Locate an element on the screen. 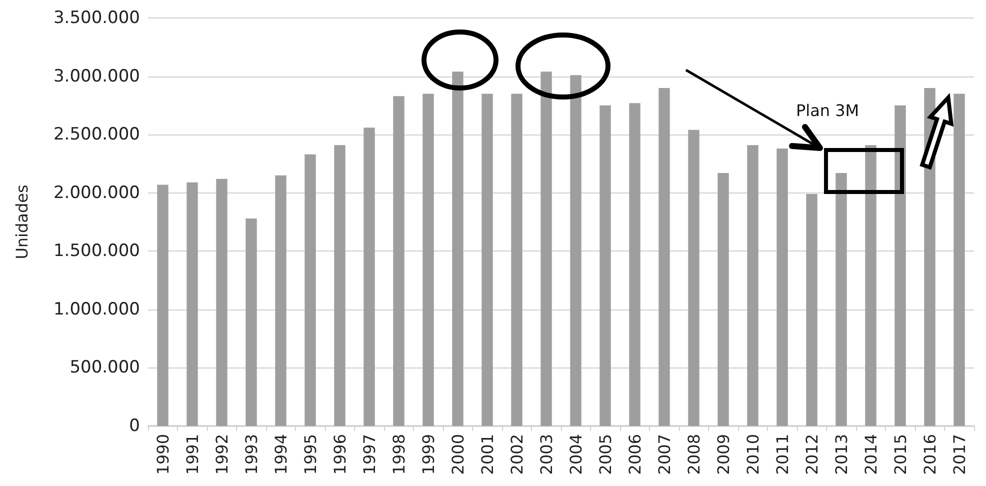  x-tick-label: 2016 is located at coordinates (930, 454).